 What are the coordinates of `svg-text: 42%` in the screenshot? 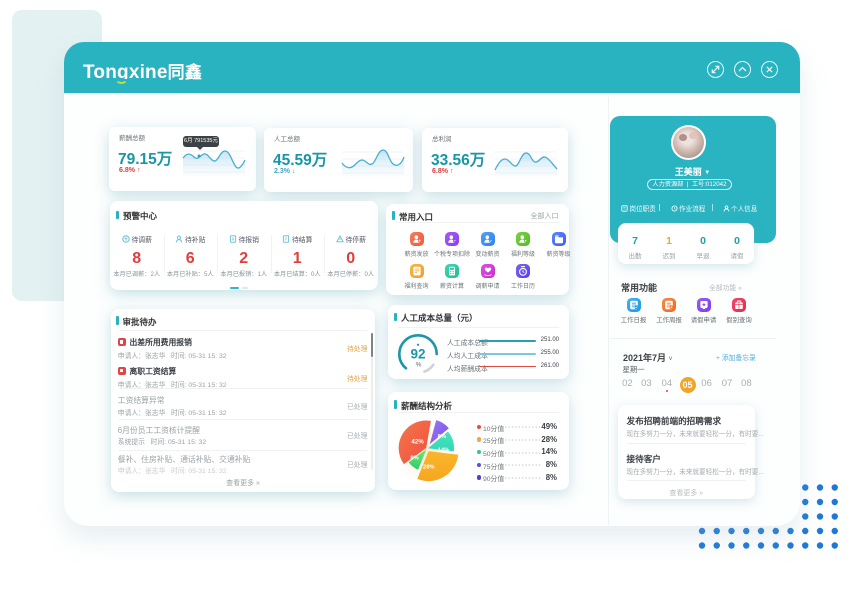 It's located at (417, 442).